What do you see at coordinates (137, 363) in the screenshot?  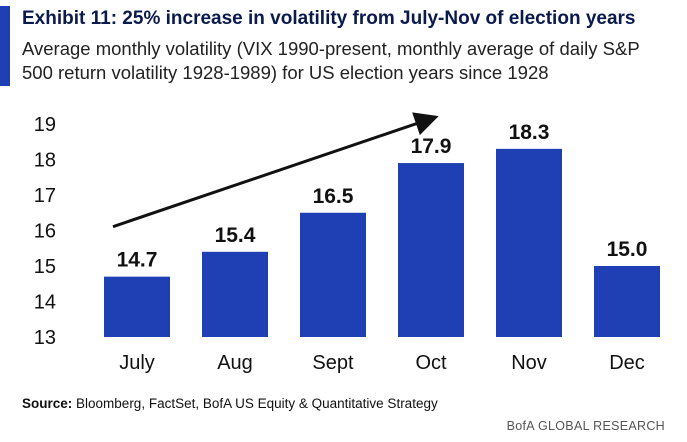 I see `x-category-label: July` at bounding box center [137, 363].